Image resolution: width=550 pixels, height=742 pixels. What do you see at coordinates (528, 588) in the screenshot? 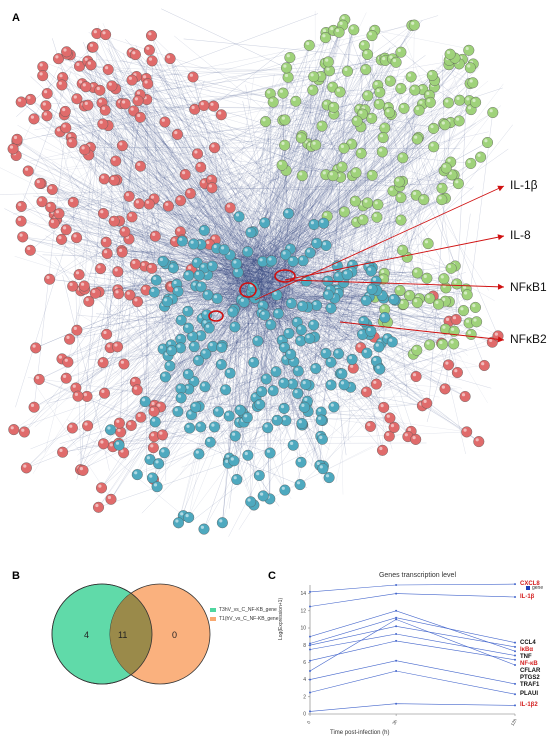
I see `legend-square-icon` at bounding box center [528, 588].